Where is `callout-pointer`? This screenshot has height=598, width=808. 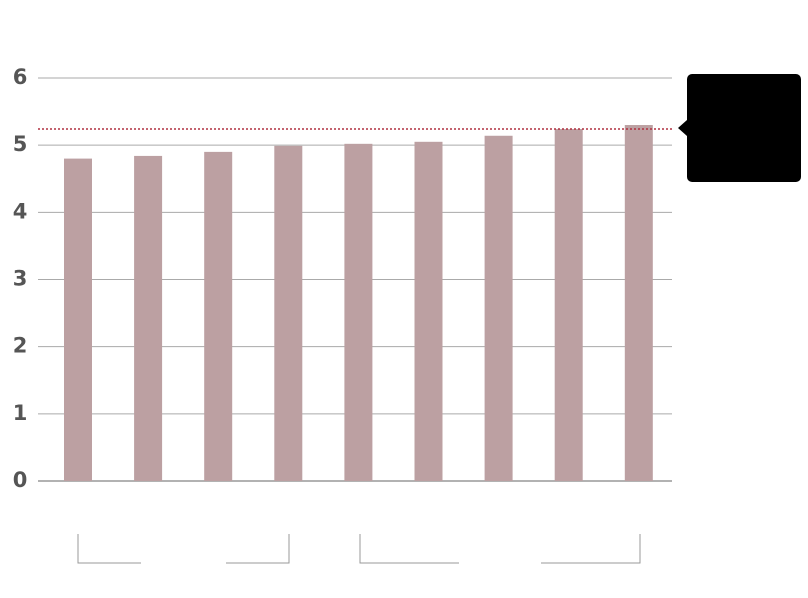
callout-pointer is located at coordinates (682, 128).